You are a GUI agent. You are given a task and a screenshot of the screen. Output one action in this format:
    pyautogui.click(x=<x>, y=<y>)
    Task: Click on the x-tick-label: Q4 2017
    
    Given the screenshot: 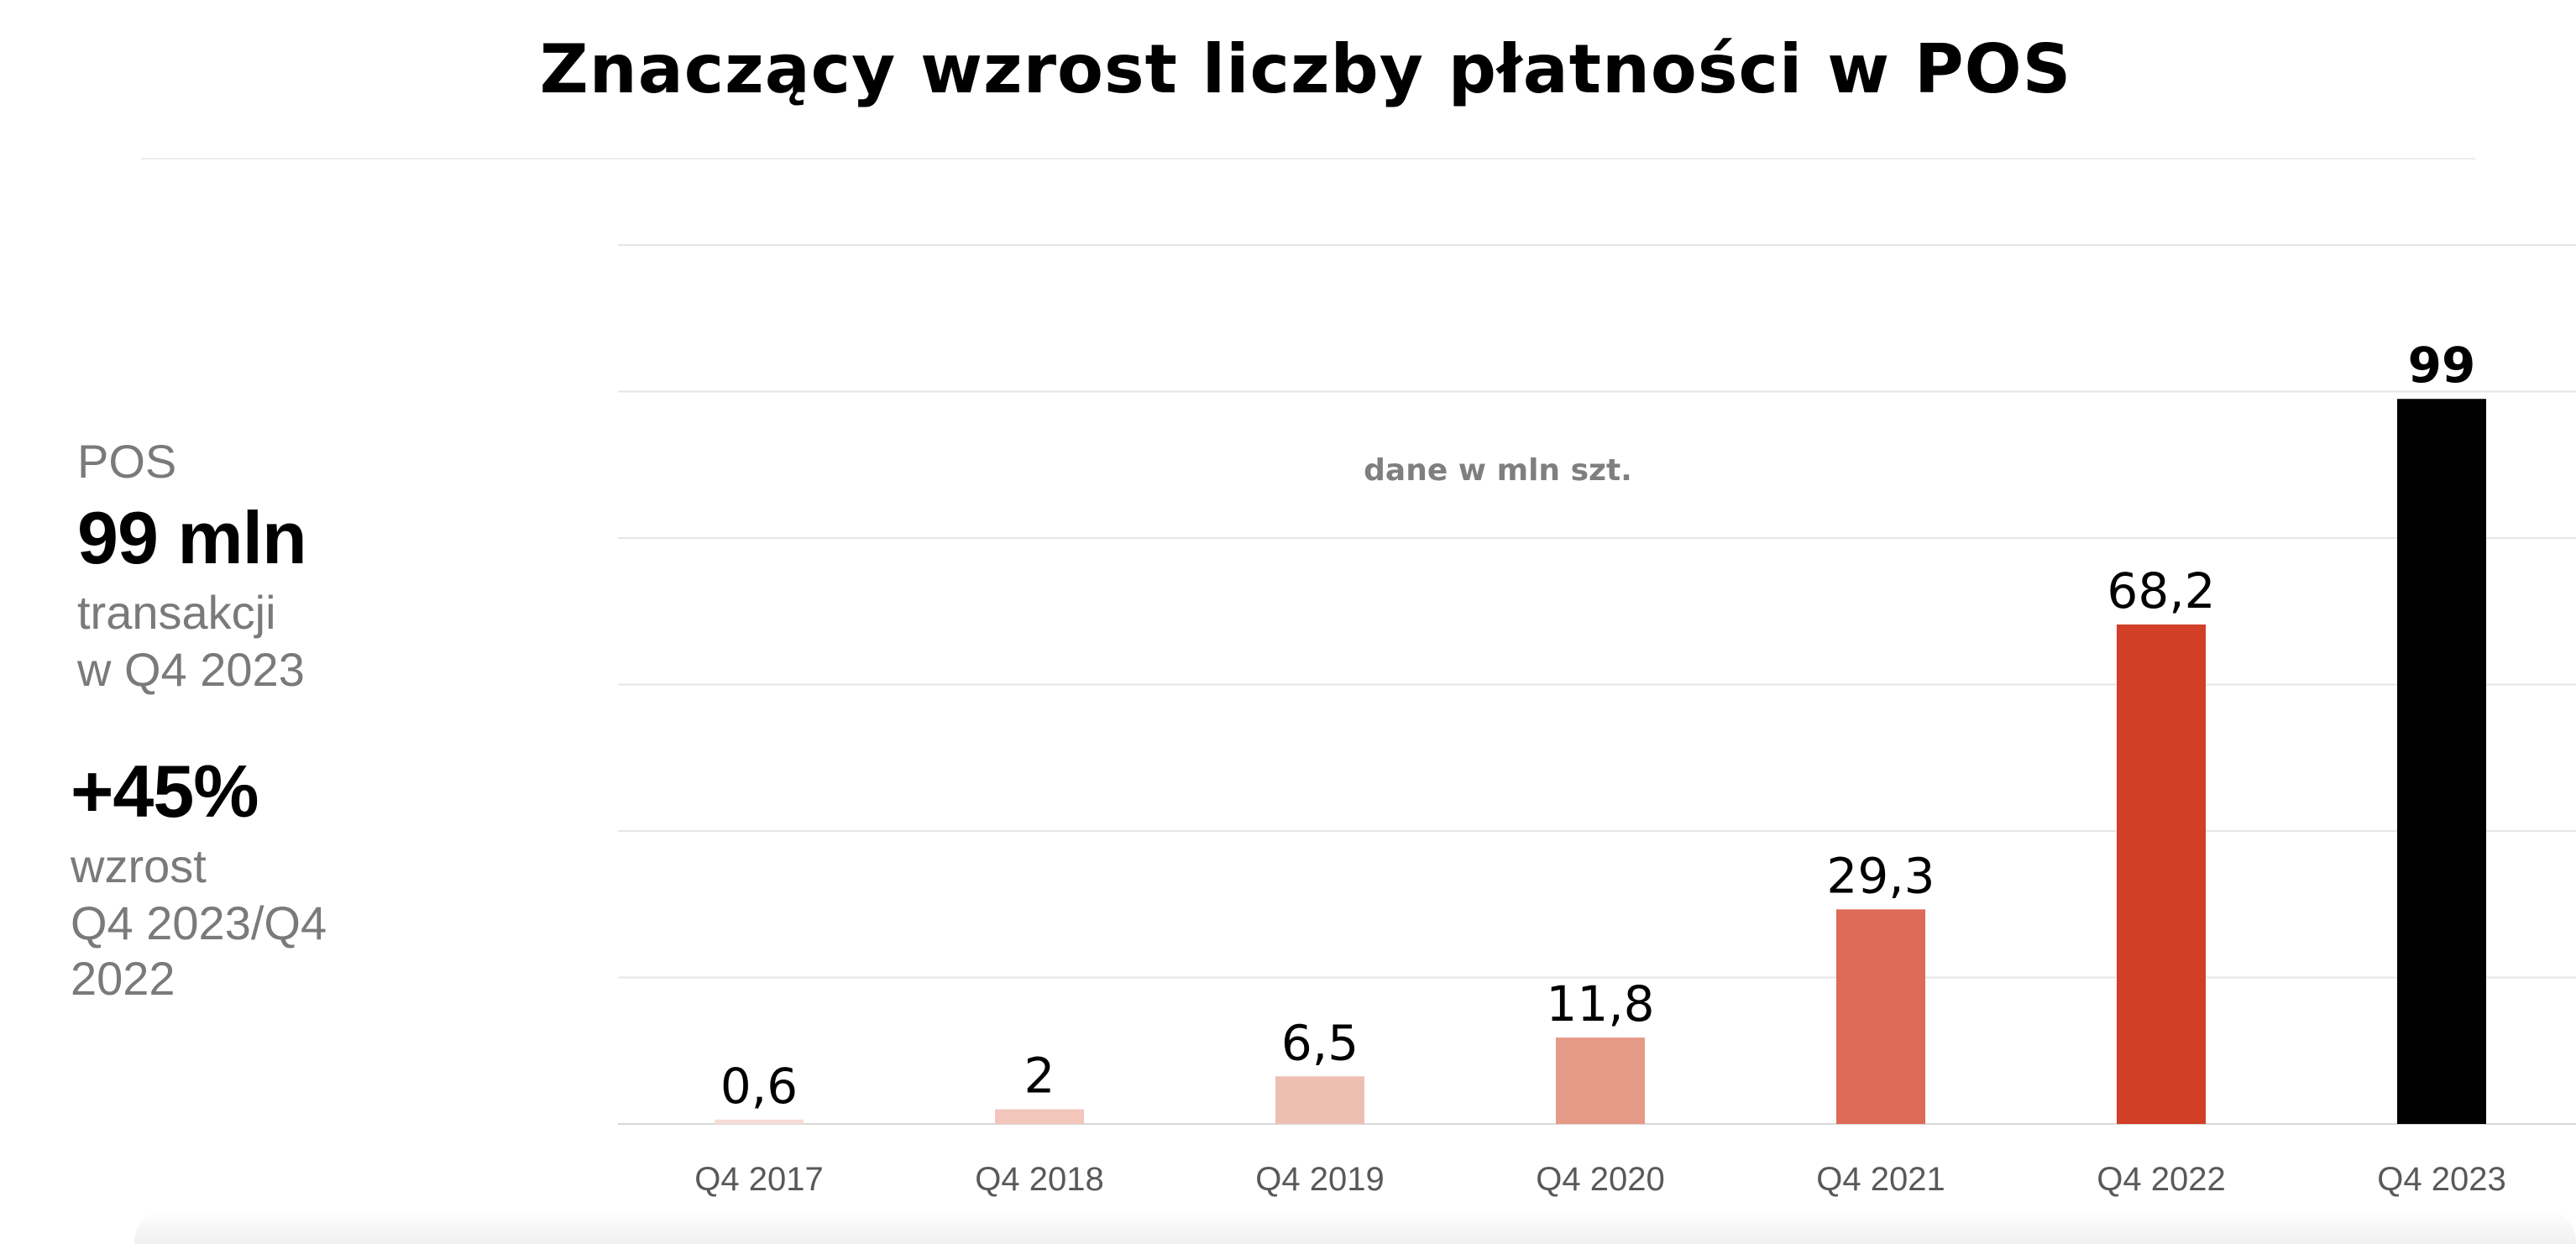 What is the action you would take?
    pyautogui.click(x=759, y=1179)
    